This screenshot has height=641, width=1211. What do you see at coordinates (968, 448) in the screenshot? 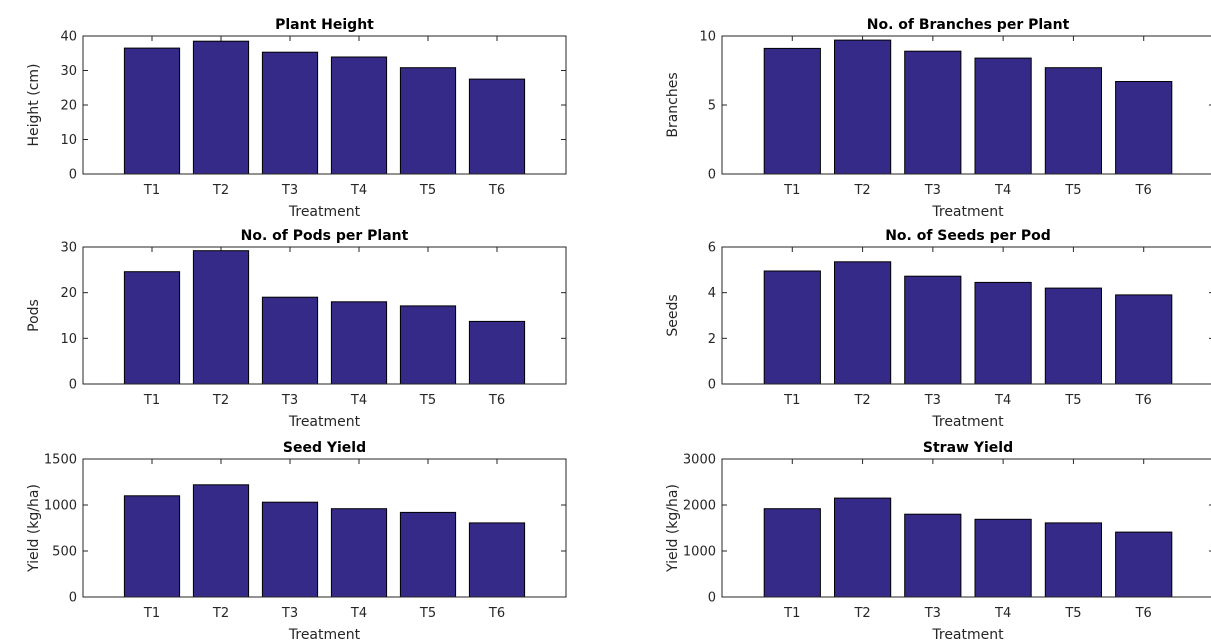
I see `chart-title: Straw Yield` at bounding box center [968, 448].